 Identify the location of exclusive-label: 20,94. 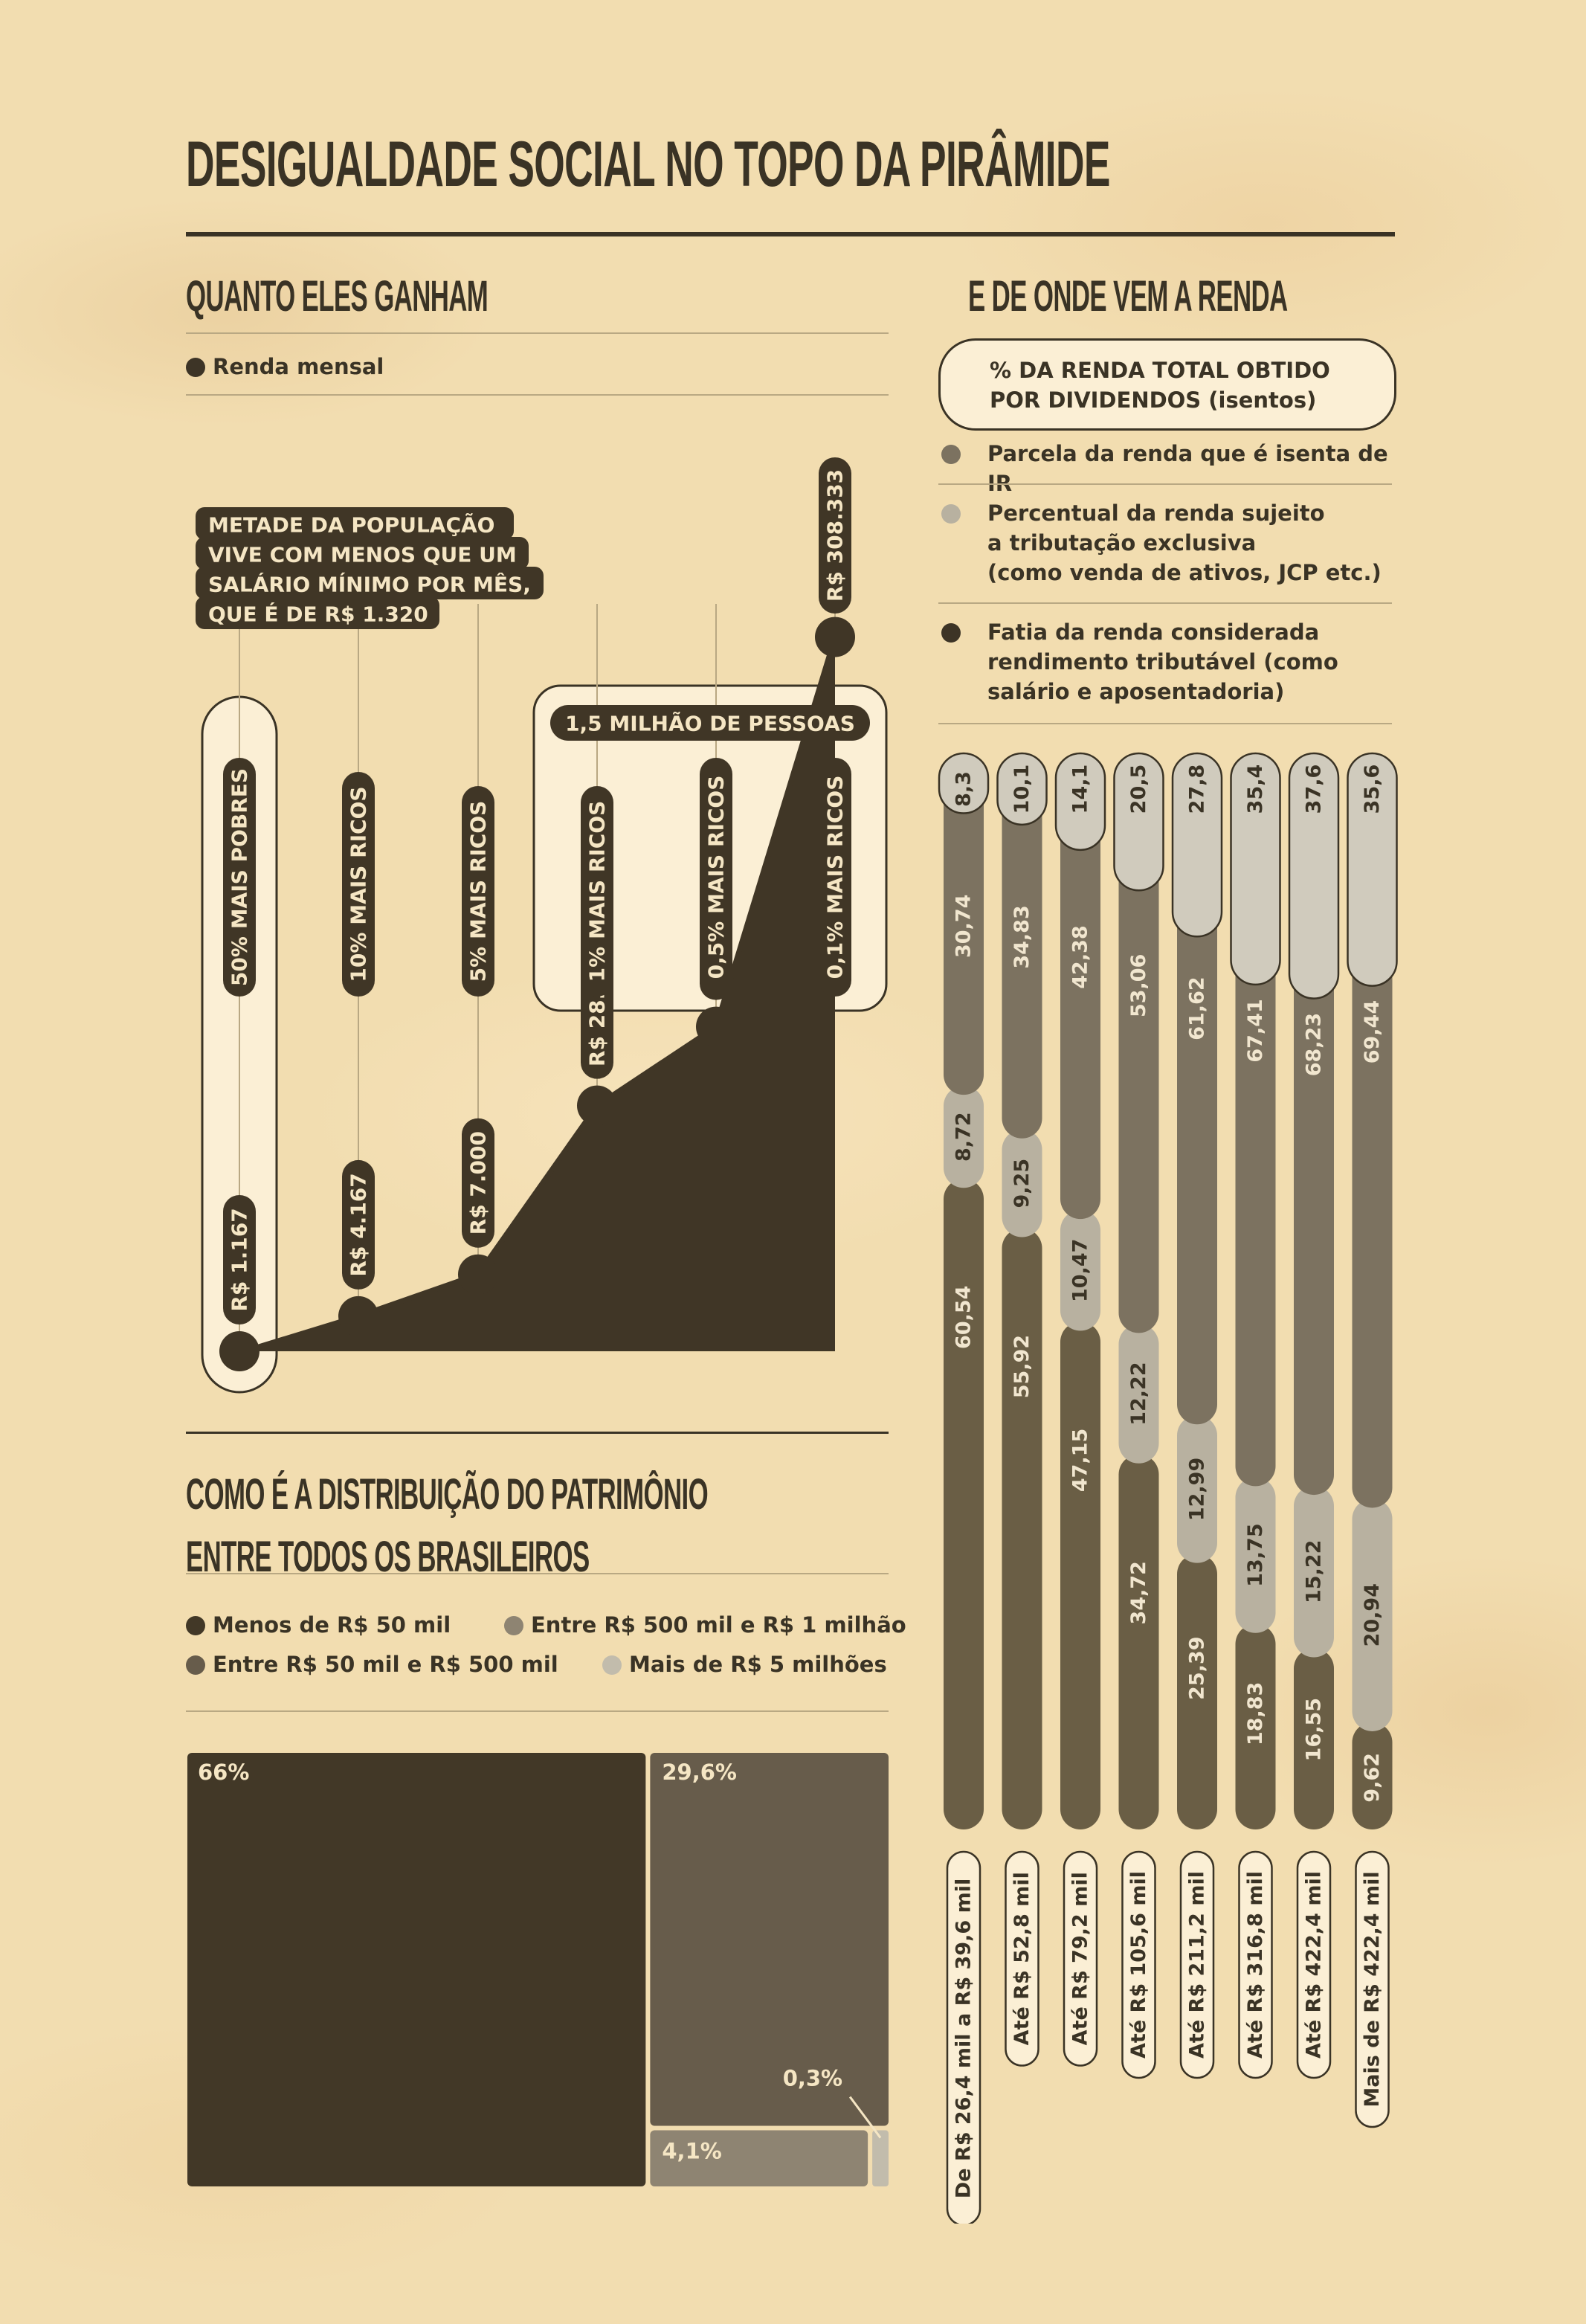
(1372, 1615).